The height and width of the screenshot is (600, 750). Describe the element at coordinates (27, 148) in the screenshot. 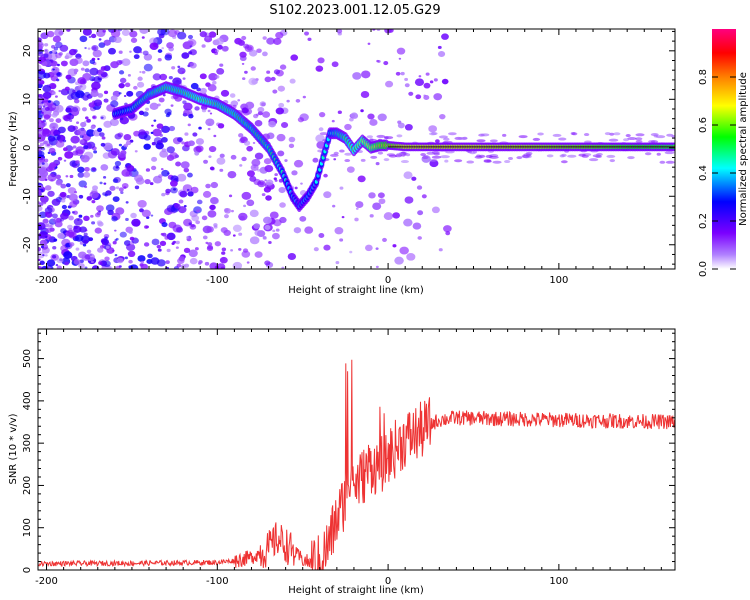

I see `y-tick-label: 0` at that location.